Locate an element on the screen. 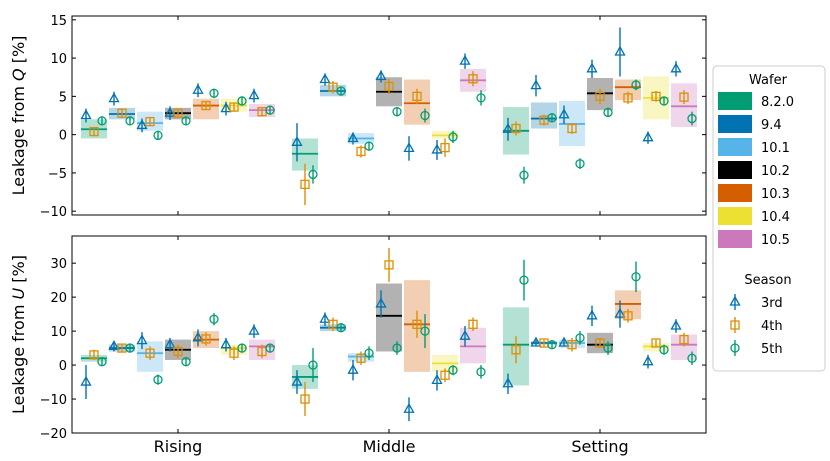 This screenshot has height=461, width=830. legend-marker-square is located at coordinates (735, 325).